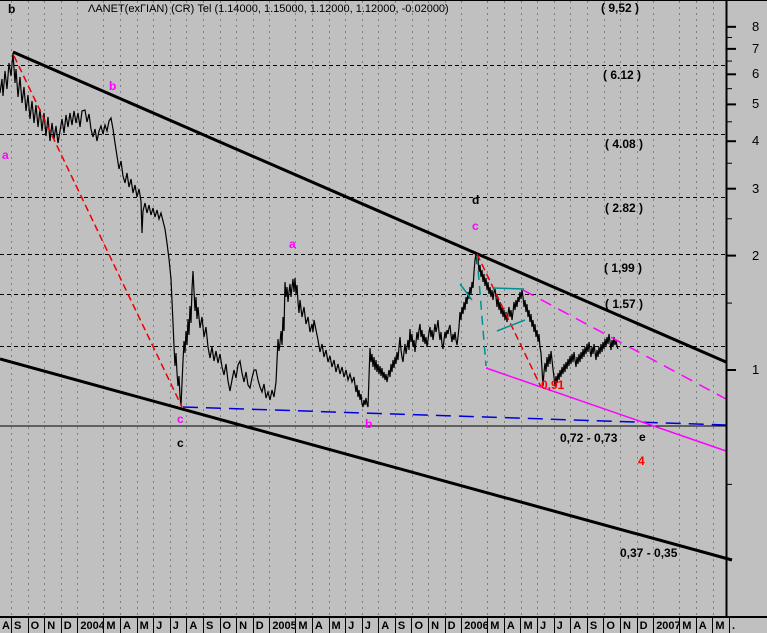 The width and height of the screenshot is (767, 633). Describe the element at coordinates (511, 325) in the screenshot. I see `teal-flag-bottom` at that location.